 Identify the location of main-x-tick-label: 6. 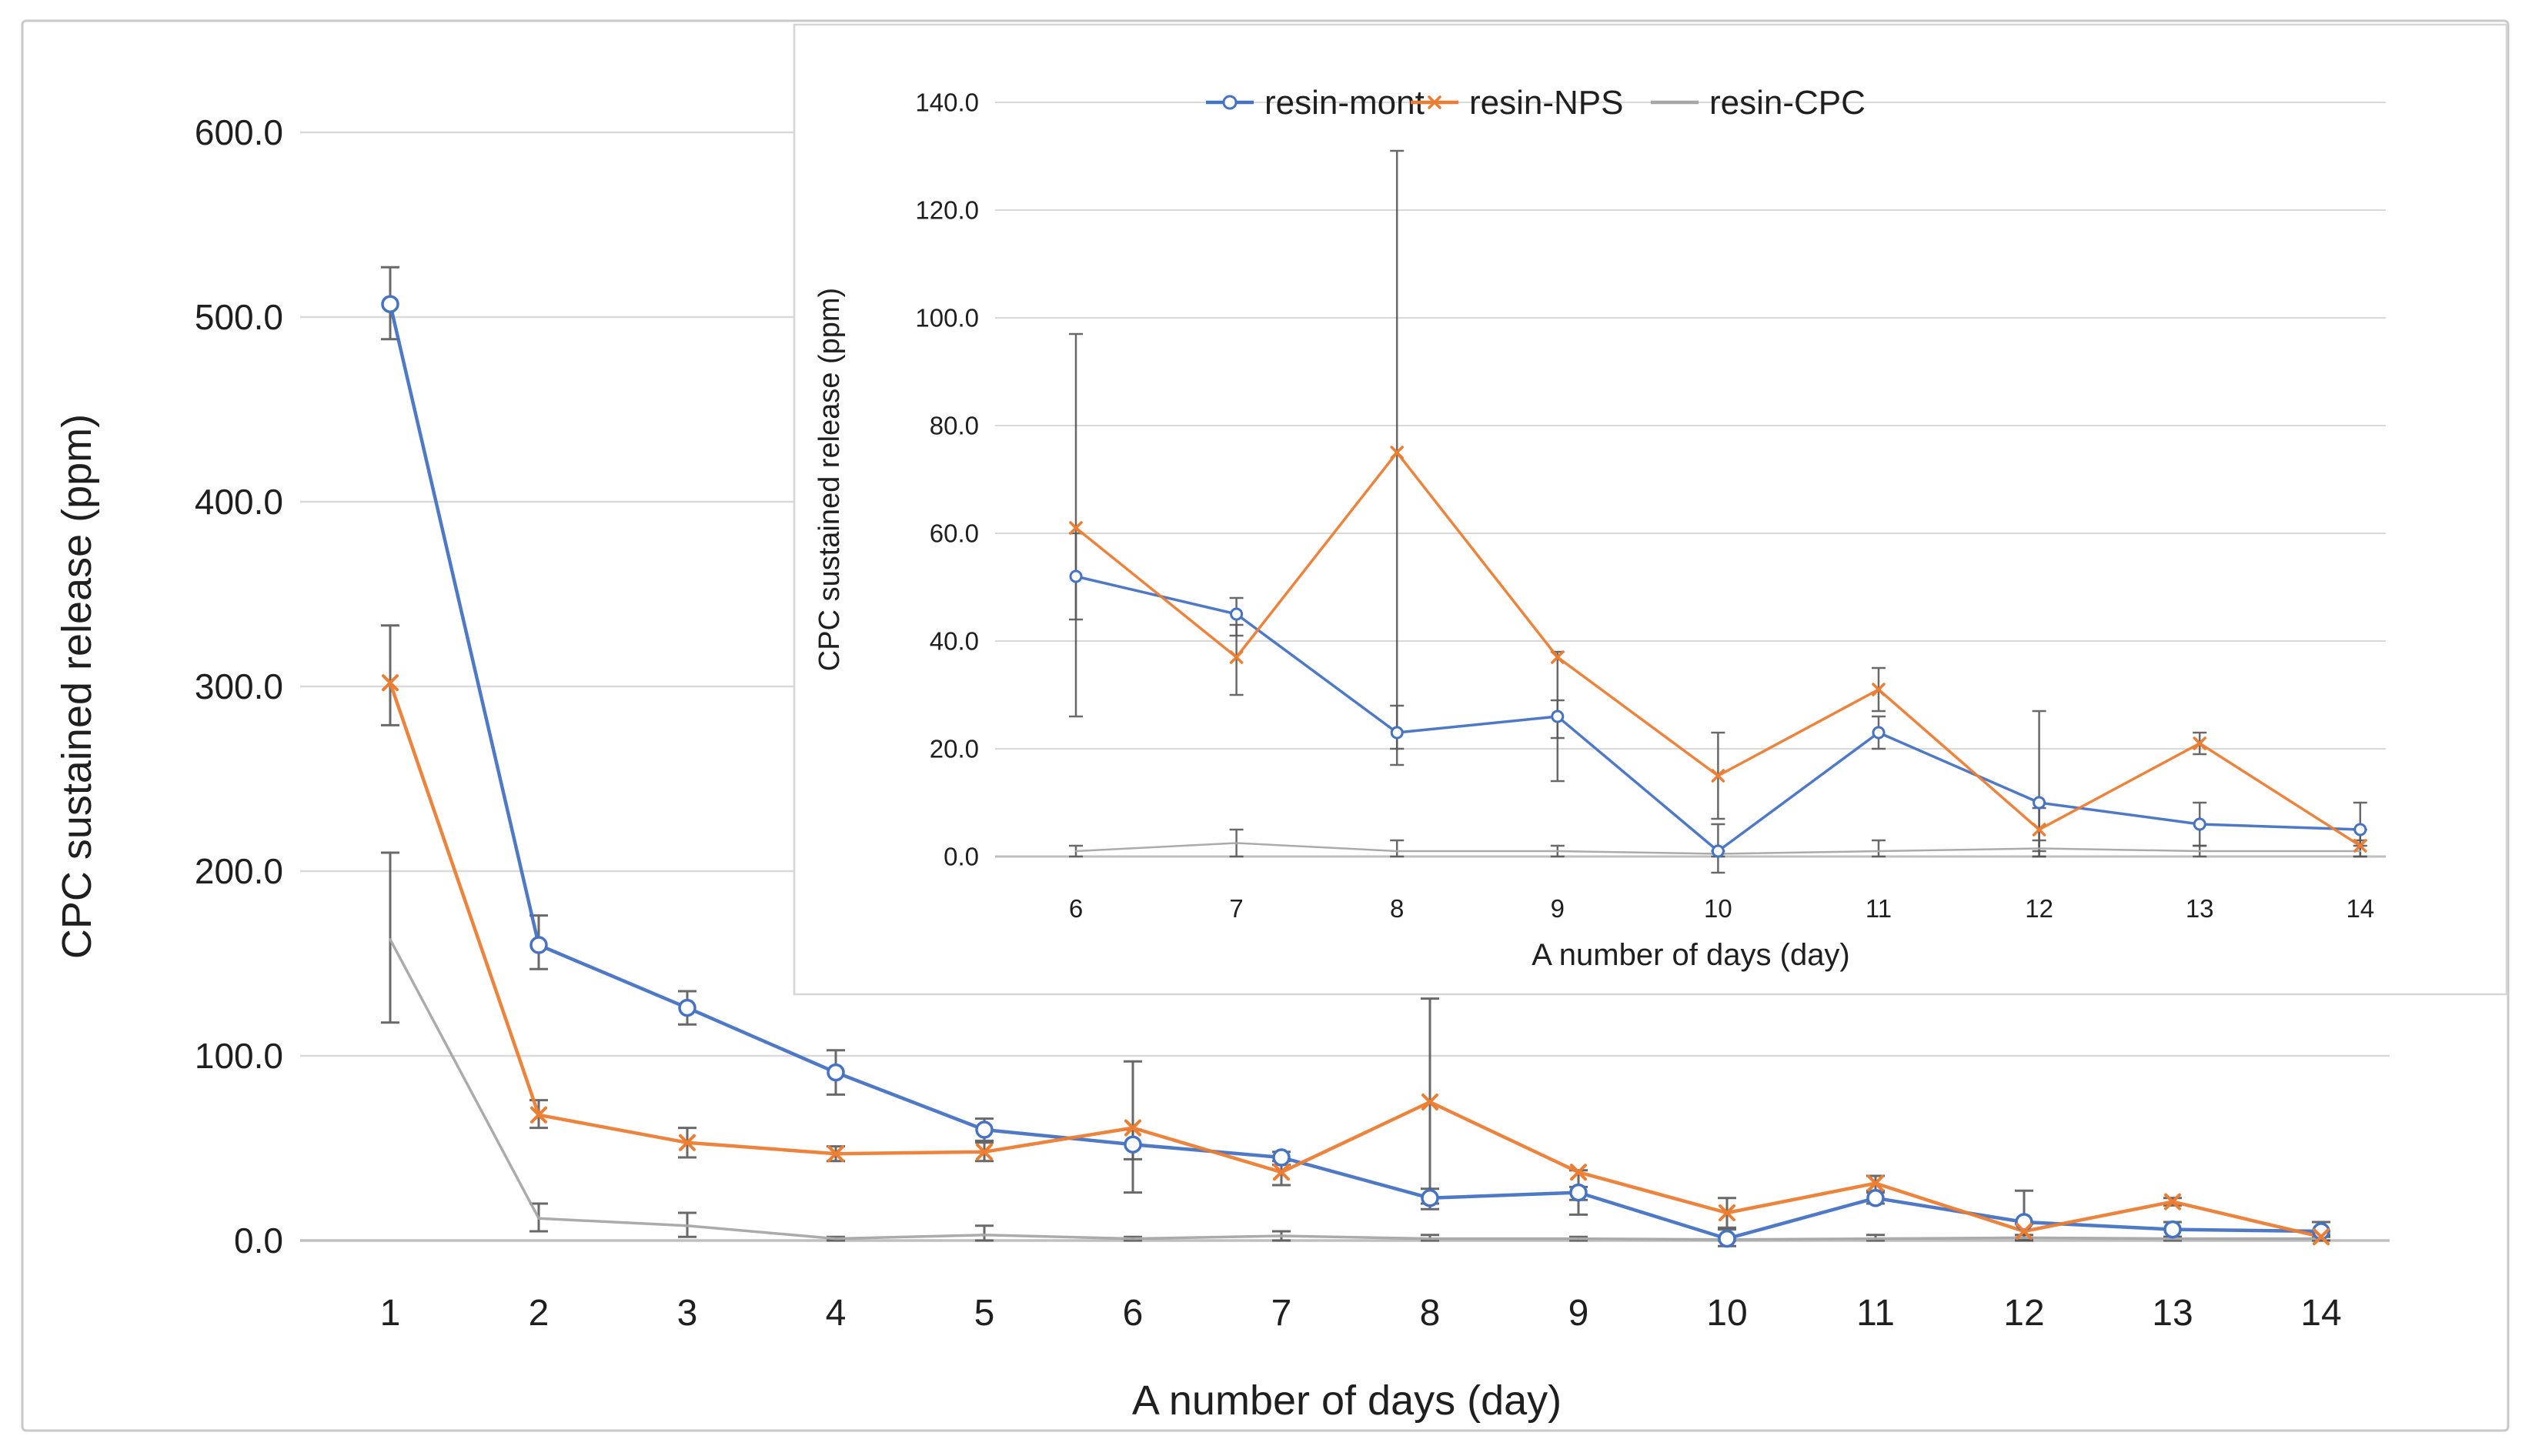
(1133, 1313).